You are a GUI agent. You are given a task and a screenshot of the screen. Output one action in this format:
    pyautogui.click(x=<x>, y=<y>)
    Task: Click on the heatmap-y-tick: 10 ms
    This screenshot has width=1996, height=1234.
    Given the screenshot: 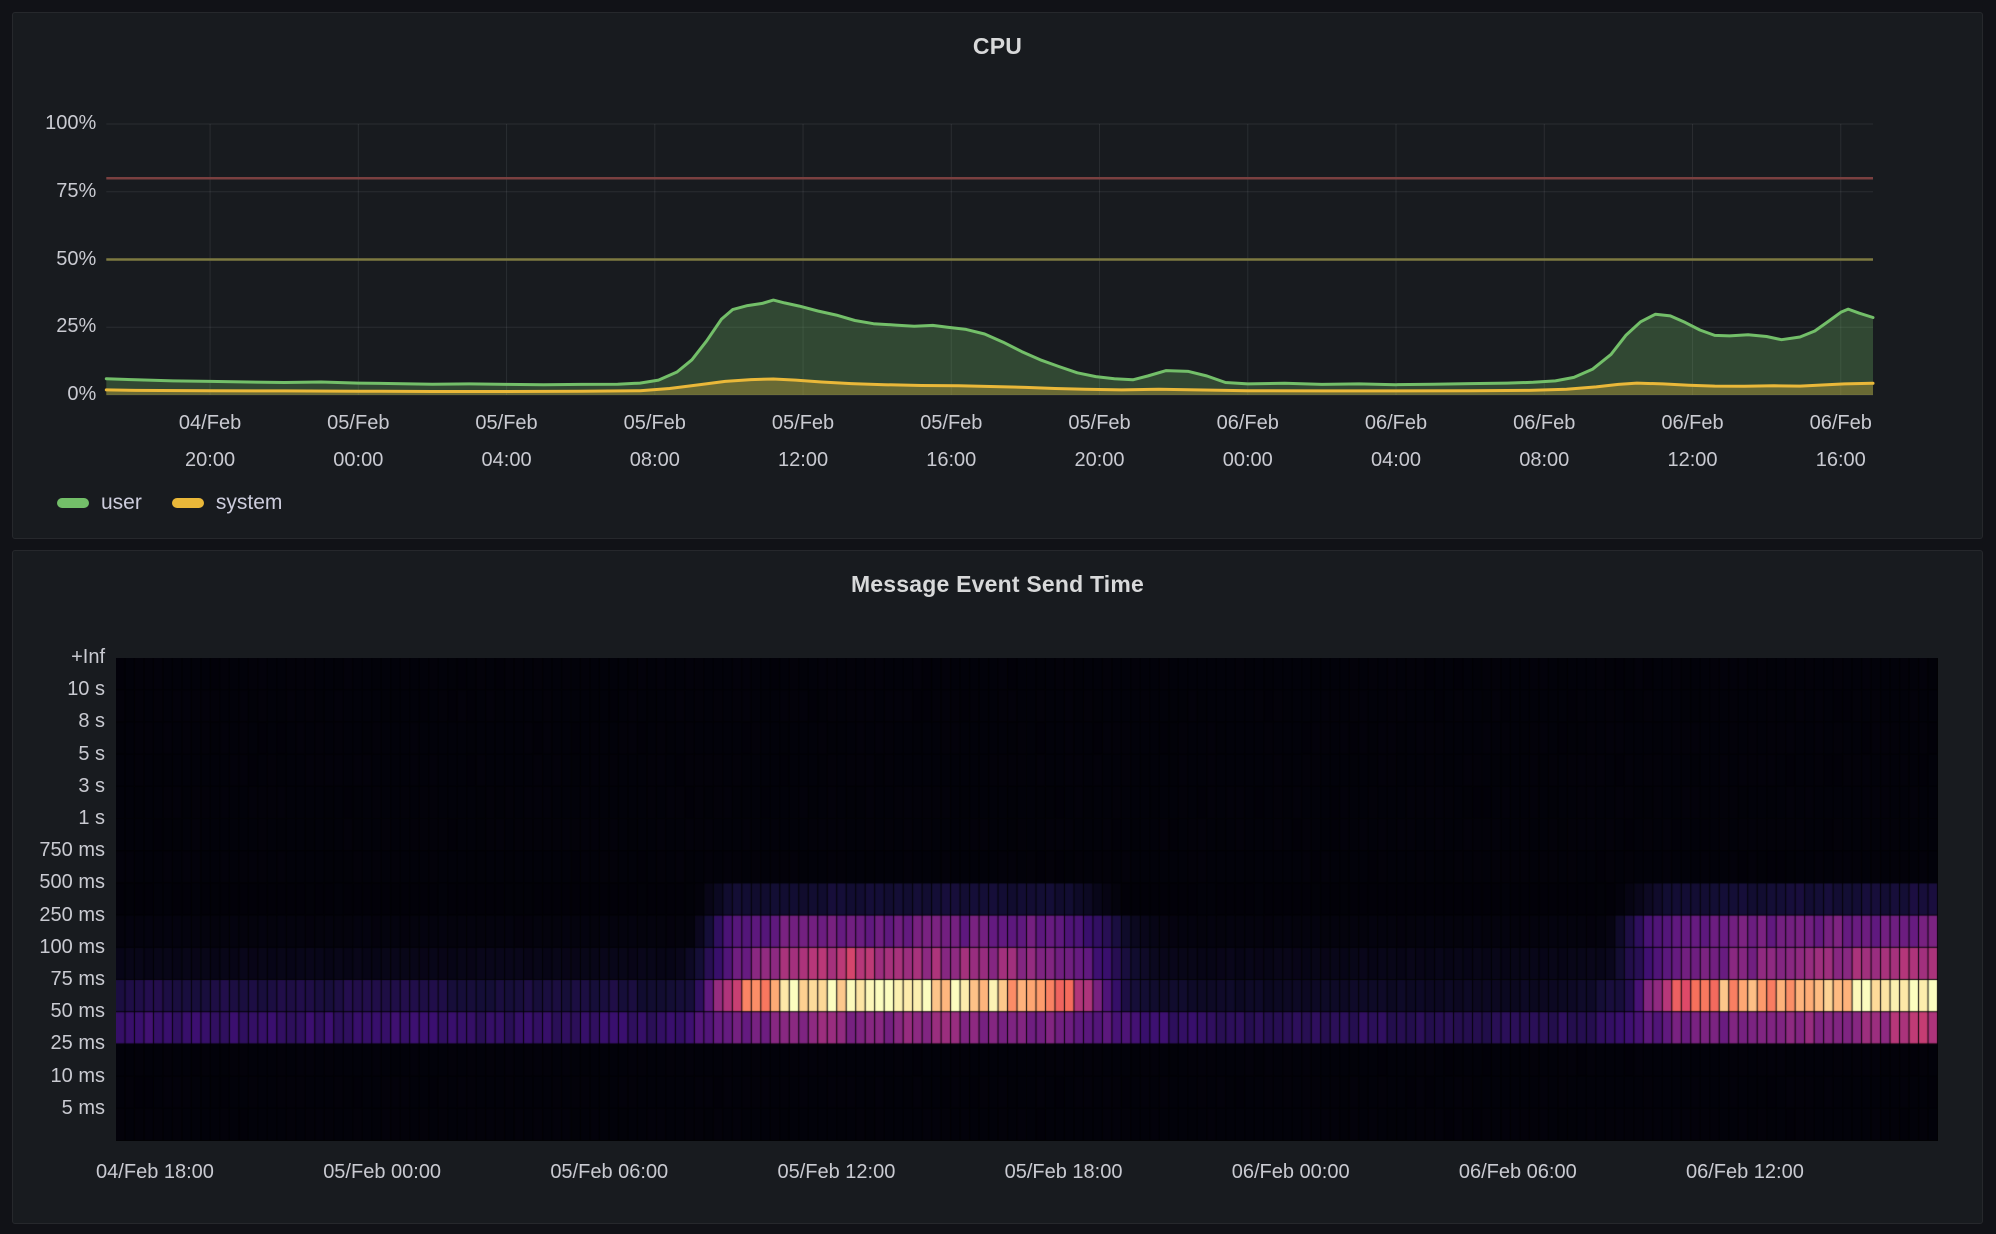 What is the action you would take?
    pyautogui.click(x=77, y=1075)
    